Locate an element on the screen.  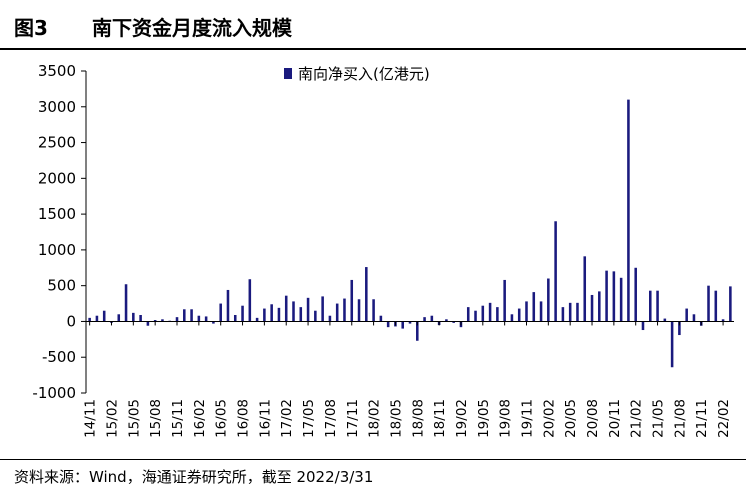
x-tick-label: 18/05 is located at coordinates (396, 418).